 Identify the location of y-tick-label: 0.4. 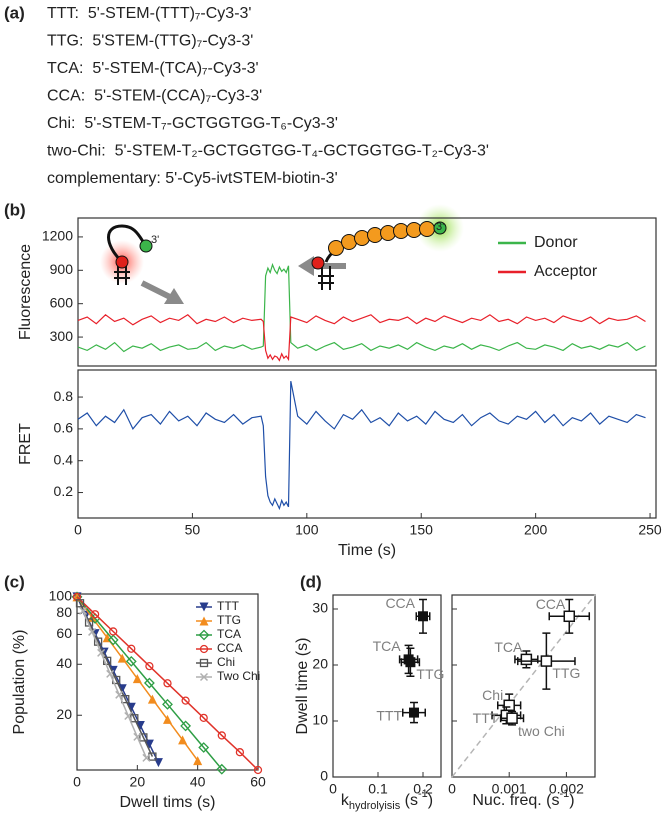
(64, 459).